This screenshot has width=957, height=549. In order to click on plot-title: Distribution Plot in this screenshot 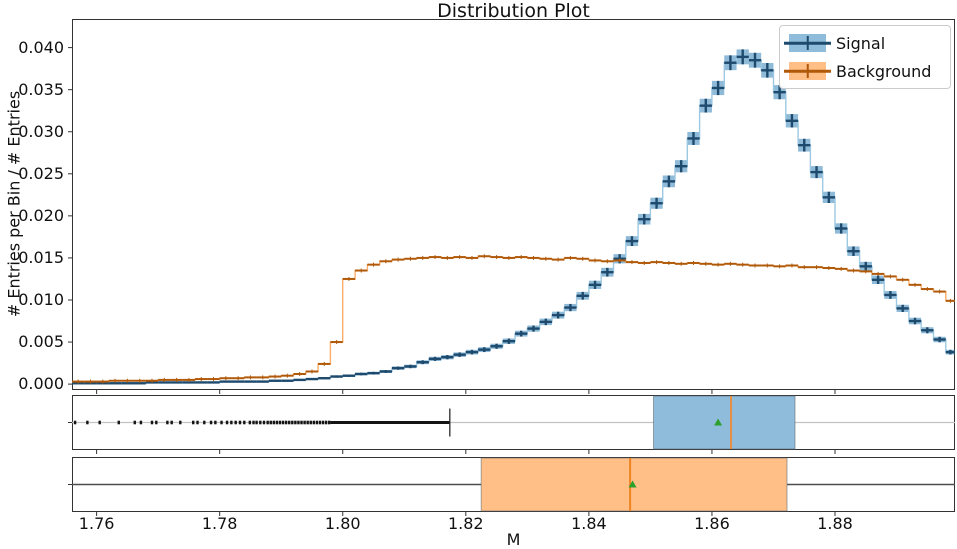, I will do `click(513, 11)`.